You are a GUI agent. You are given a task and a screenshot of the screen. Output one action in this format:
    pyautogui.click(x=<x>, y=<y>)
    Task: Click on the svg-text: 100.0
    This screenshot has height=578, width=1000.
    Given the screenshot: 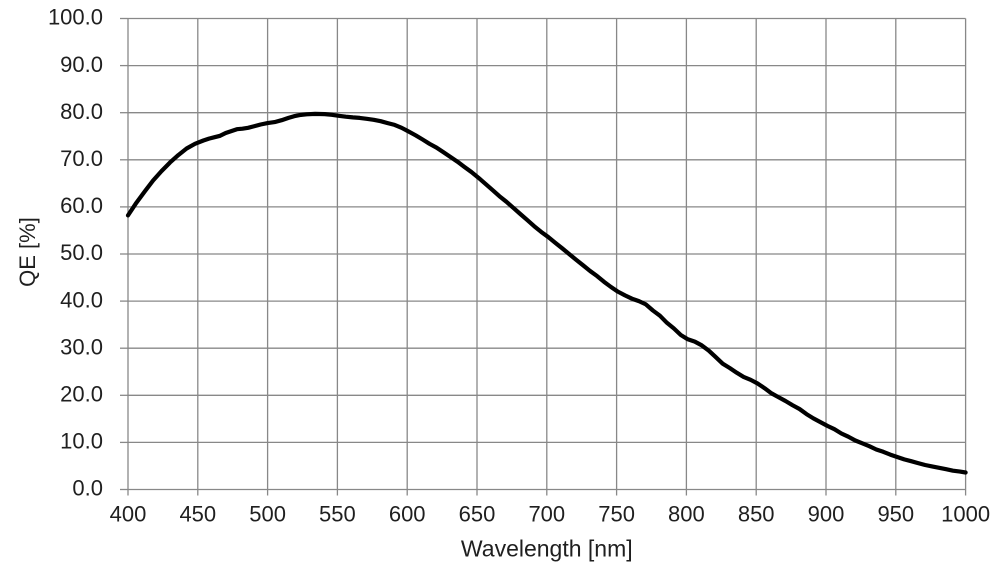 What is the action you would take?
    pyautogui.click(x=75, y=17)
    